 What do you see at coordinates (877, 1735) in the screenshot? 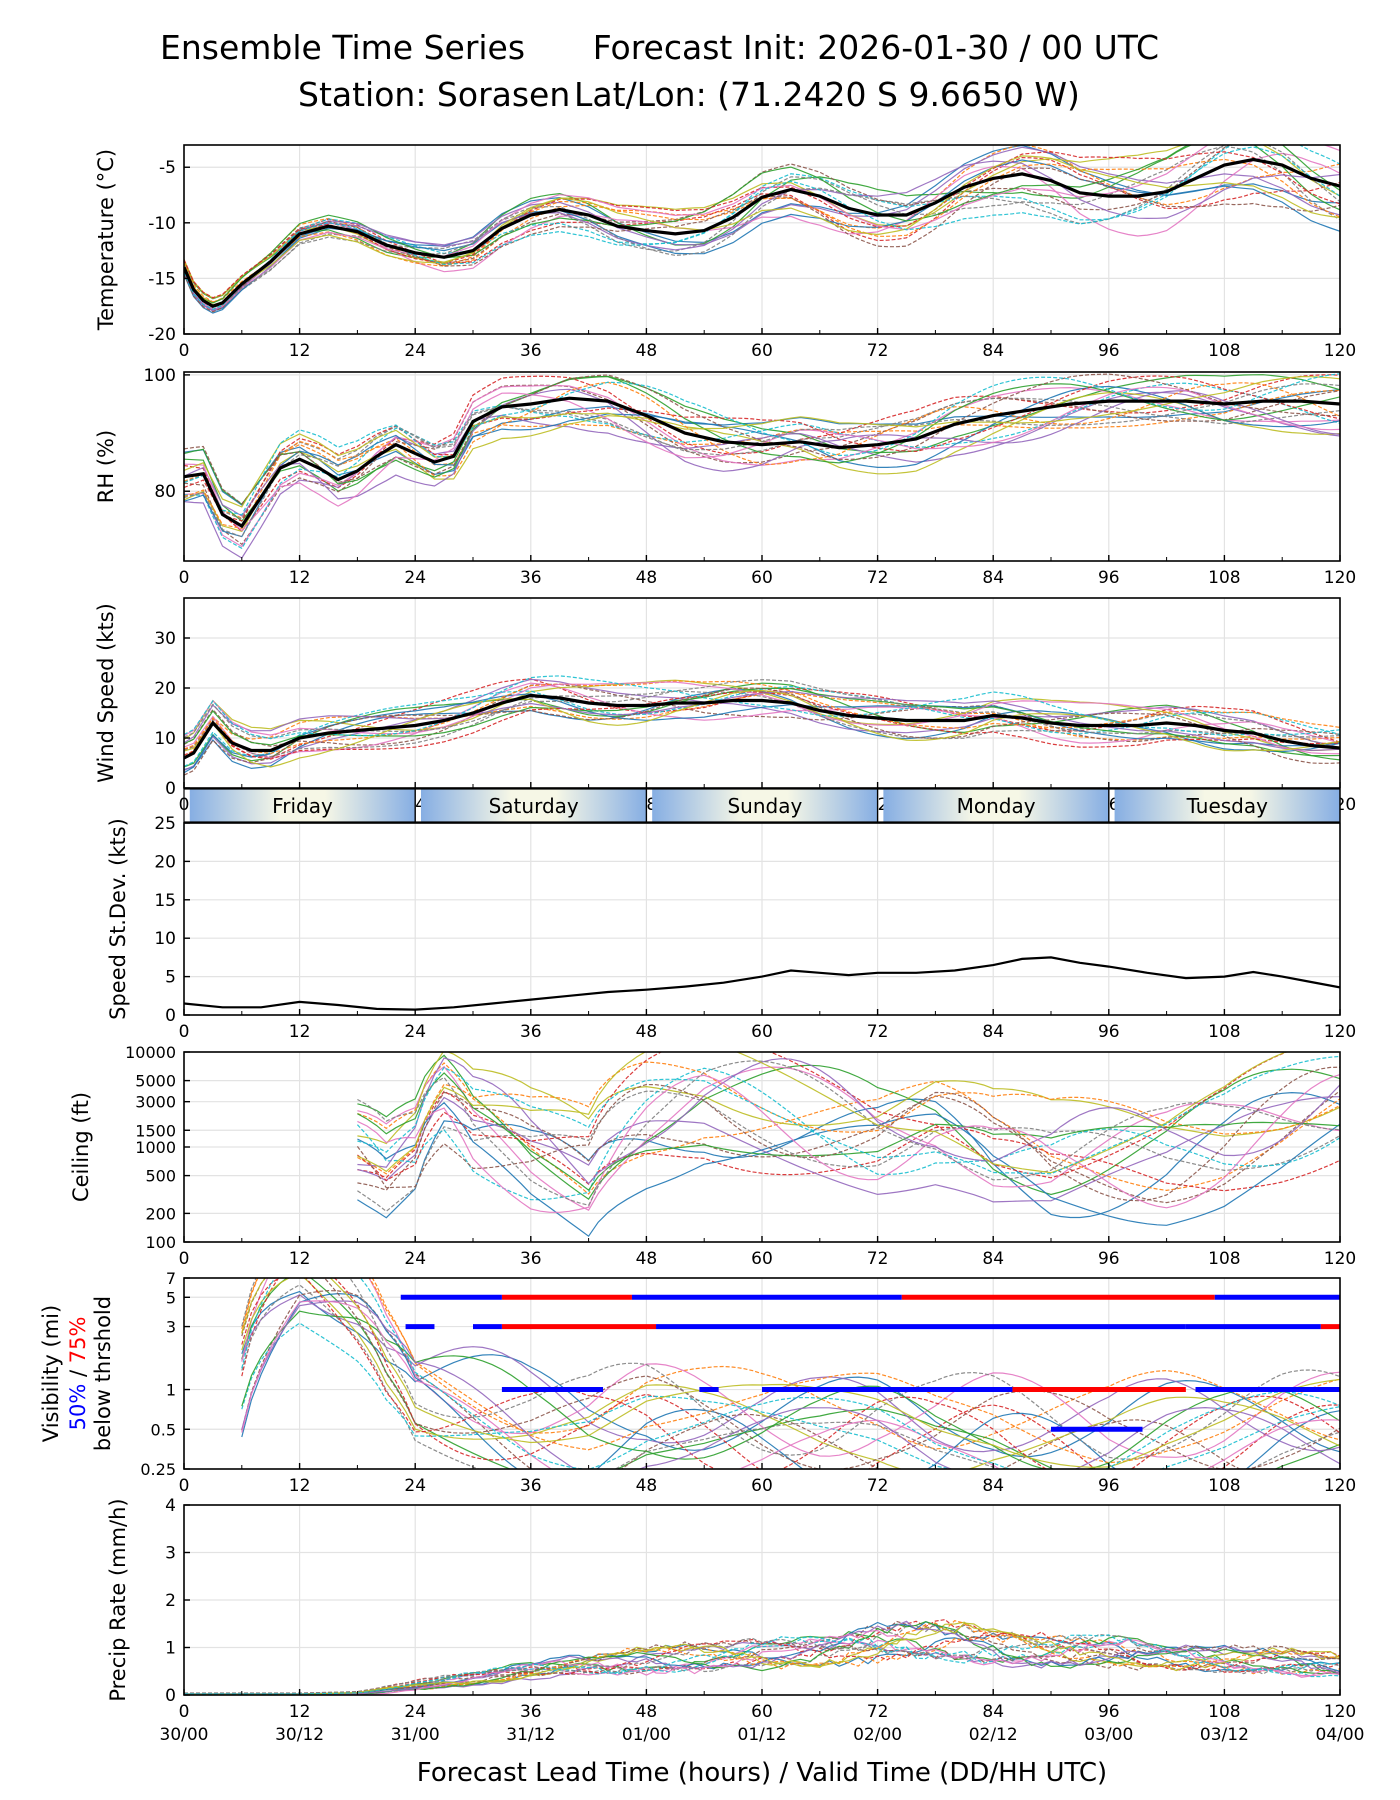
I see `valid-time-label: 02/00` at bounding box center [877, 1735].